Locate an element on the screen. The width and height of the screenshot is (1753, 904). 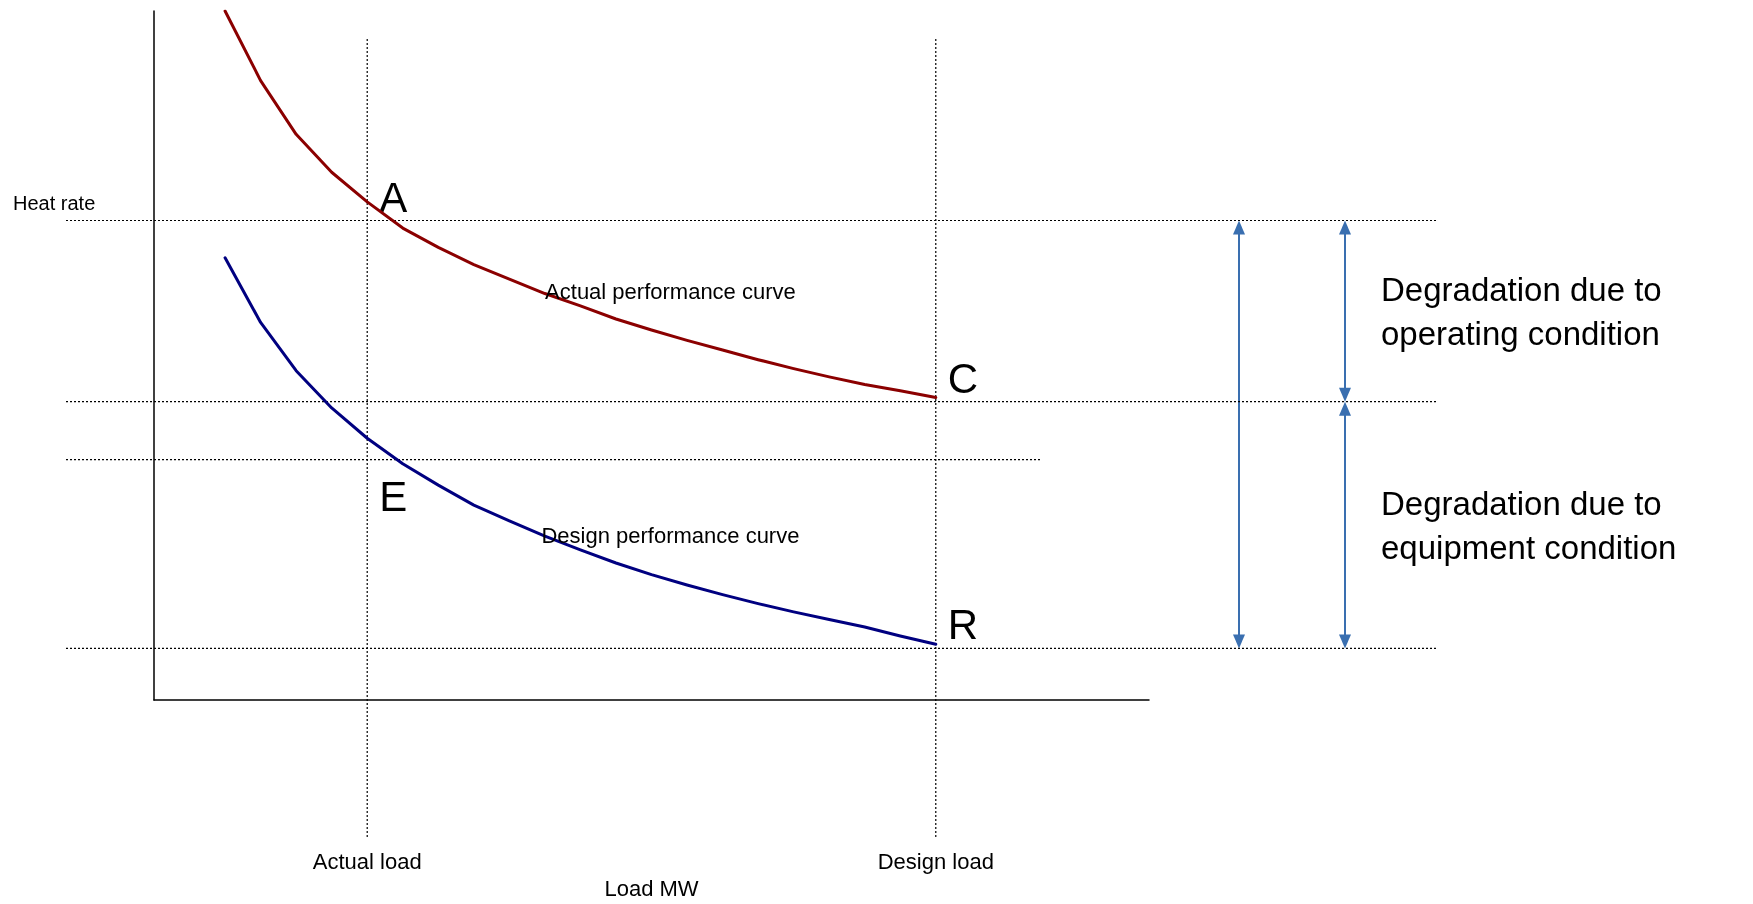
annotation: A is located at coordinates (393, 197).